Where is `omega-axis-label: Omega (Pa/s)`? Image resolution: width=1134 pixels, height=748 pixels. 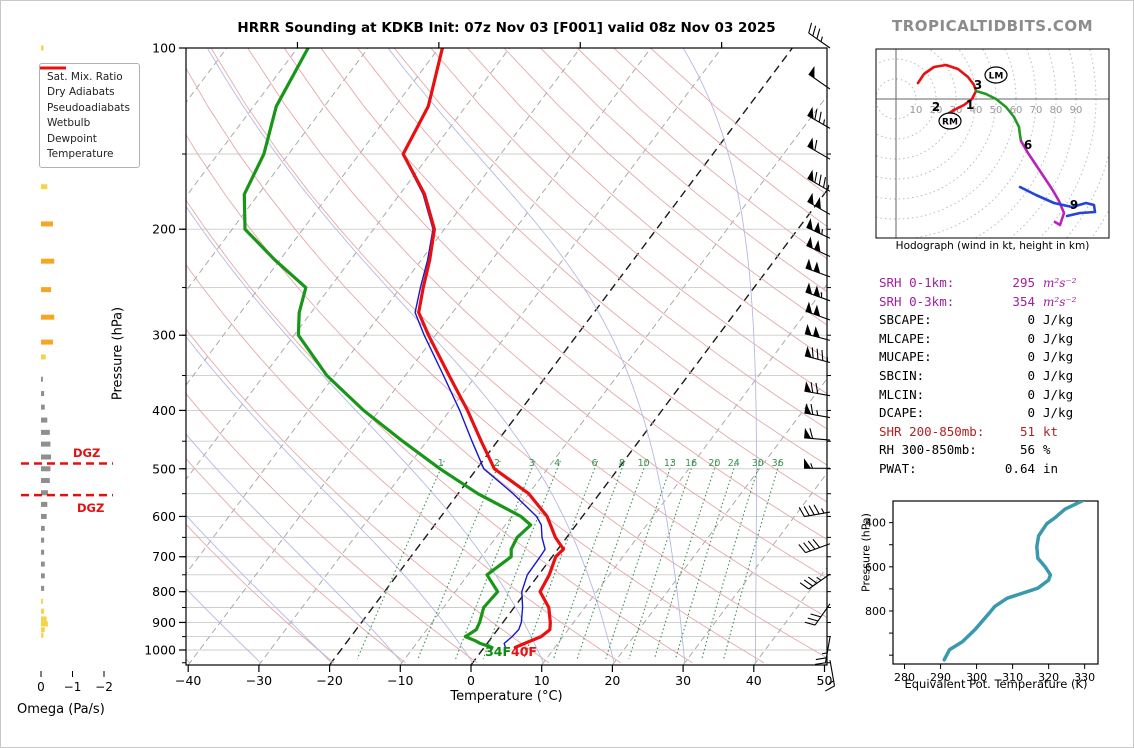
omega-axis-label: Omega (Pa/s) is located at coordinates (61, 709).